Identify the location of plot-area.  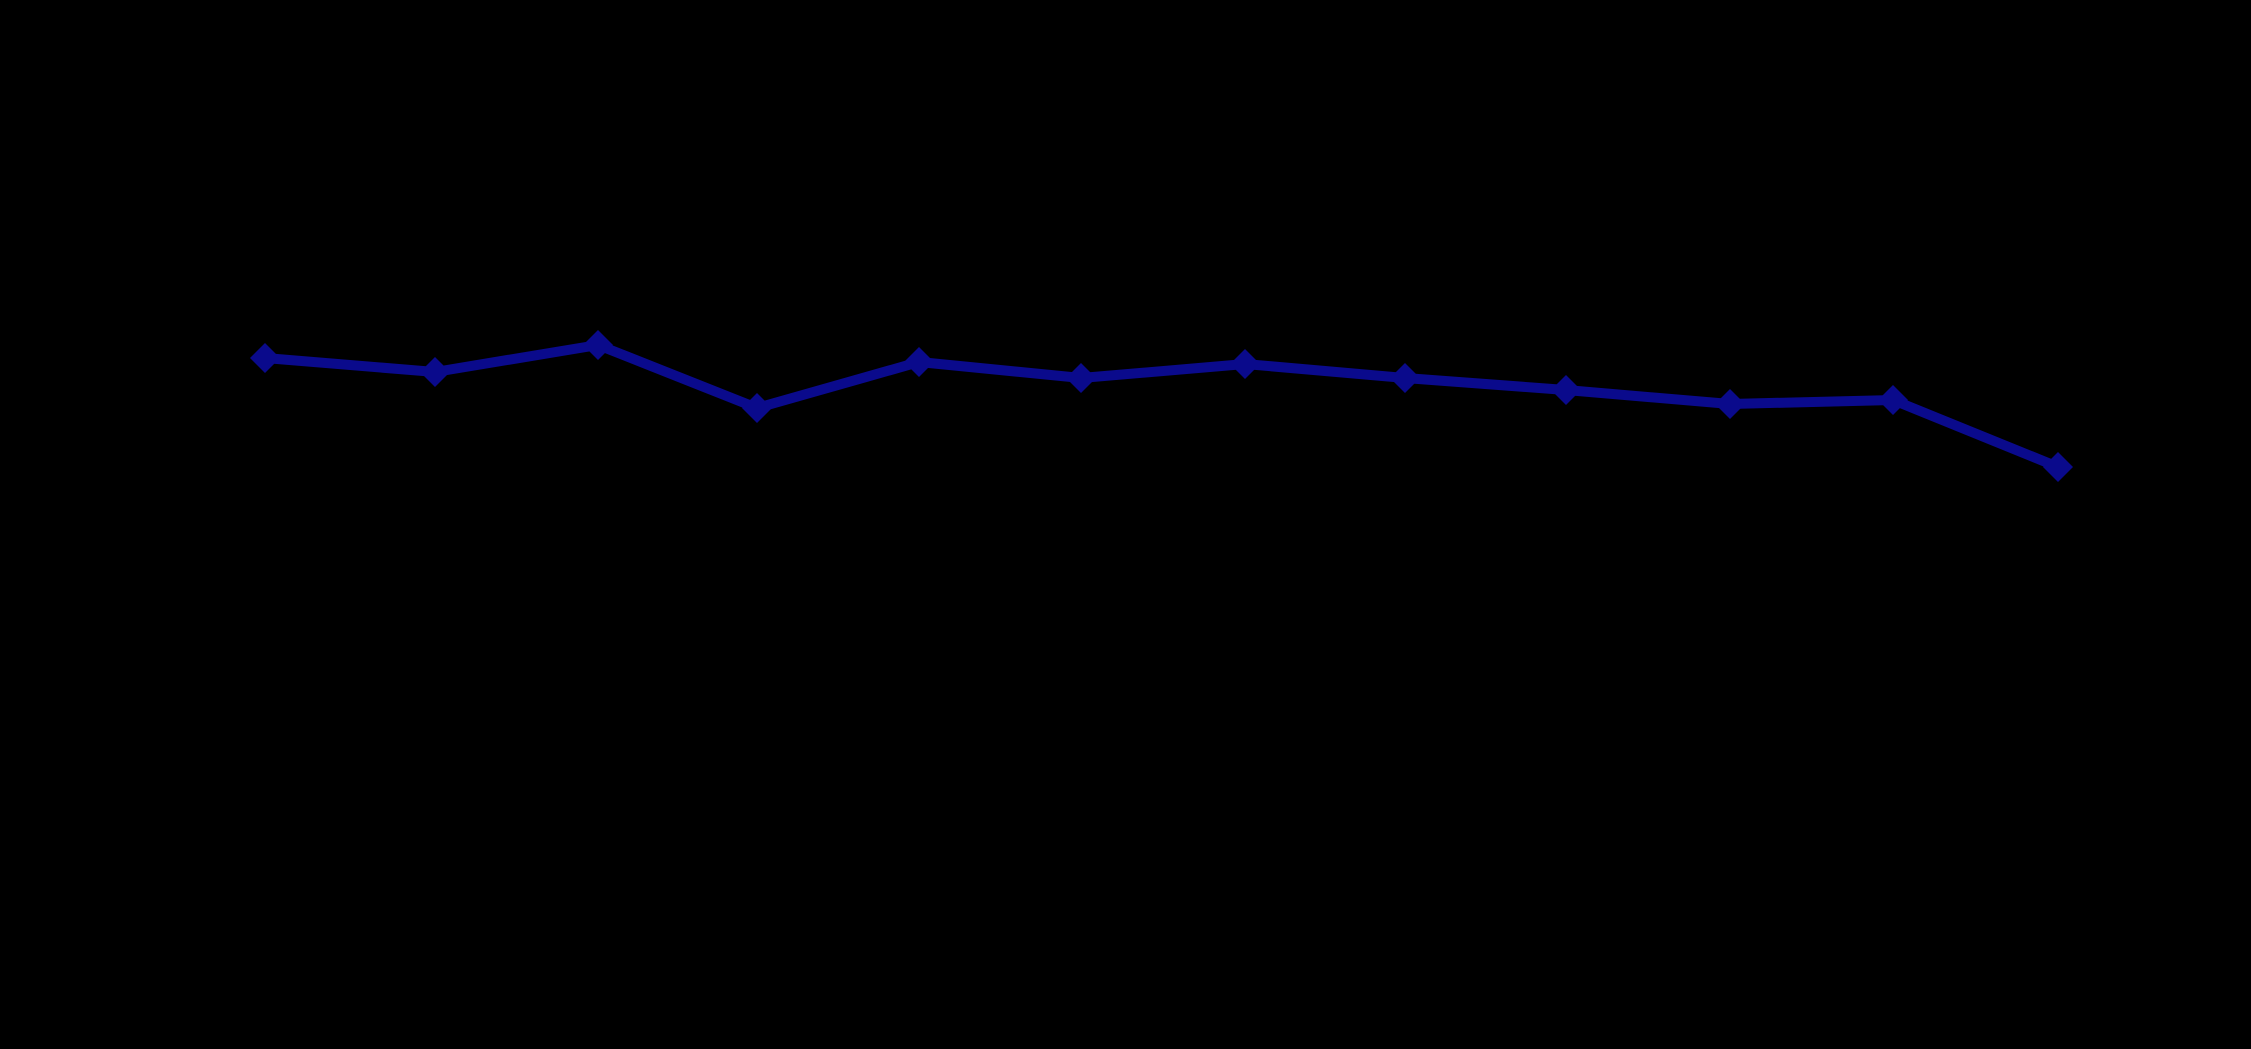
(1161, 406).